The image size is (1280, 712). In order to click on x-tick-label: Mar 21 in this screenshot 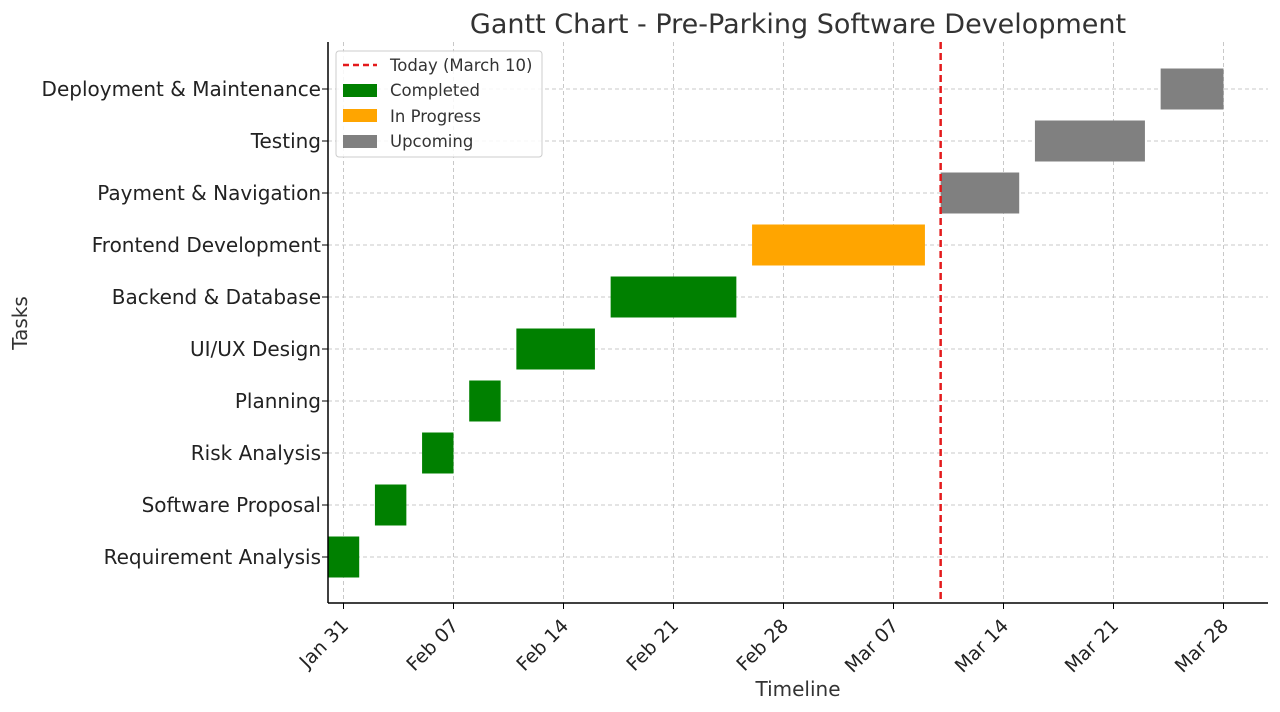, I will do `click(1092, 646)`.